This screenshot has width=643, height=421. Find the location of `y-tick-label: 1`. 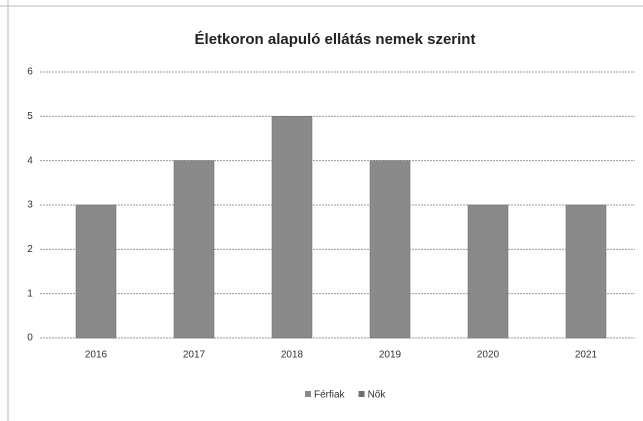

y-tick-label: 1 is located at coordinates (30, 293).